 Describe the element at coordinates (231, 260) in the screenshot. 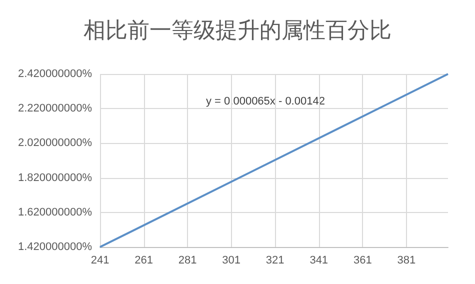

I see `x-tick-label: 301` at that location.